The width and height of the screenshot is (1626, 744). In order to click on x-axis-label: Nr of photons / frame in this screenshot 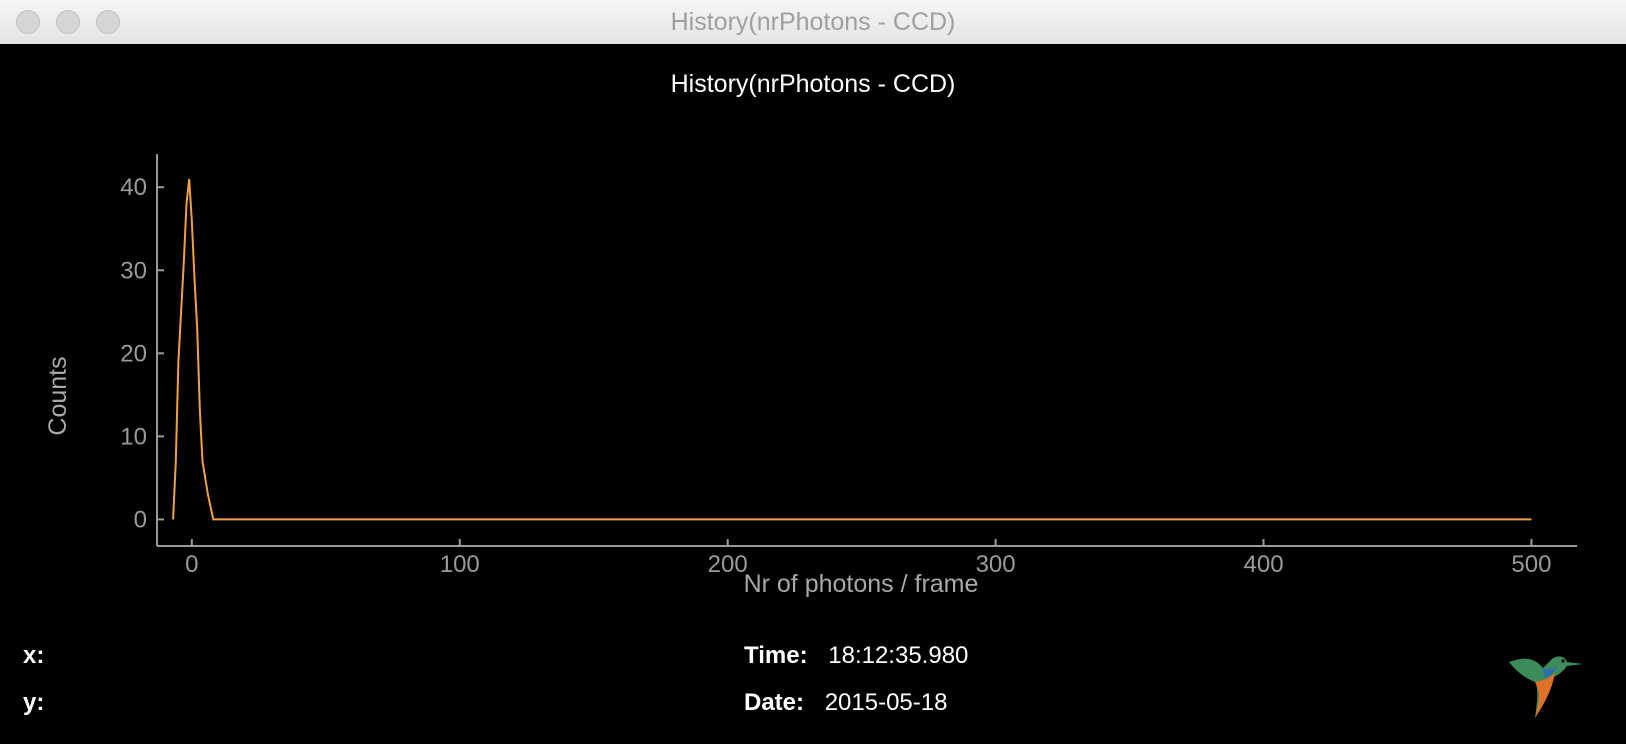, I will do `click(861, 584)`.